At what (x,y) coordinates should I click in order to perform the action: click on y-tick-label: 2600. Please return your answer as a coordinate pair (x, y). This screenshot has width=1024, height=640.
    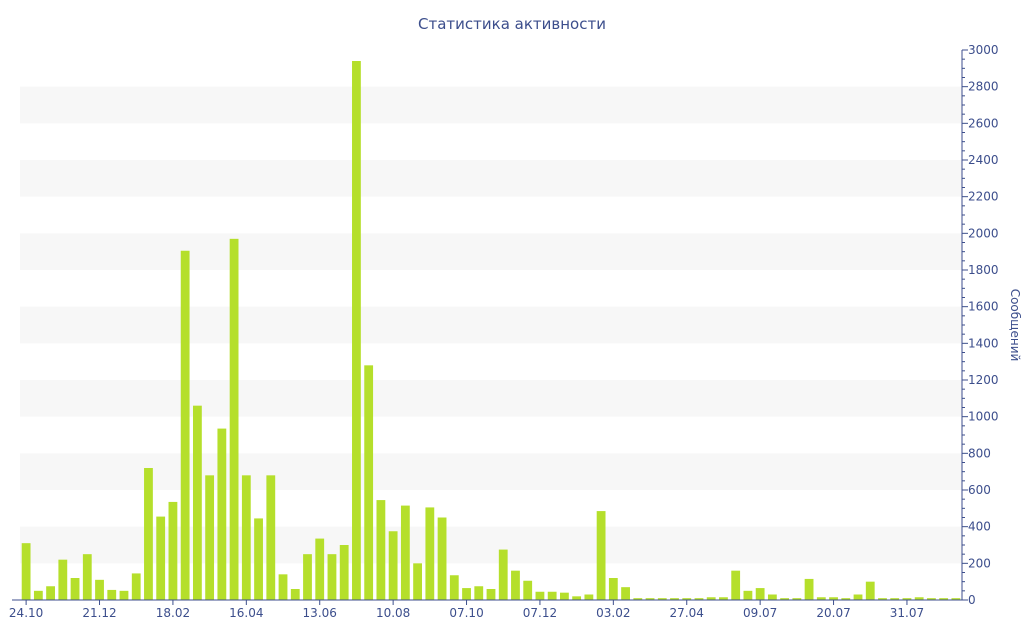
    Looking at the image, I should click on (983, 123).